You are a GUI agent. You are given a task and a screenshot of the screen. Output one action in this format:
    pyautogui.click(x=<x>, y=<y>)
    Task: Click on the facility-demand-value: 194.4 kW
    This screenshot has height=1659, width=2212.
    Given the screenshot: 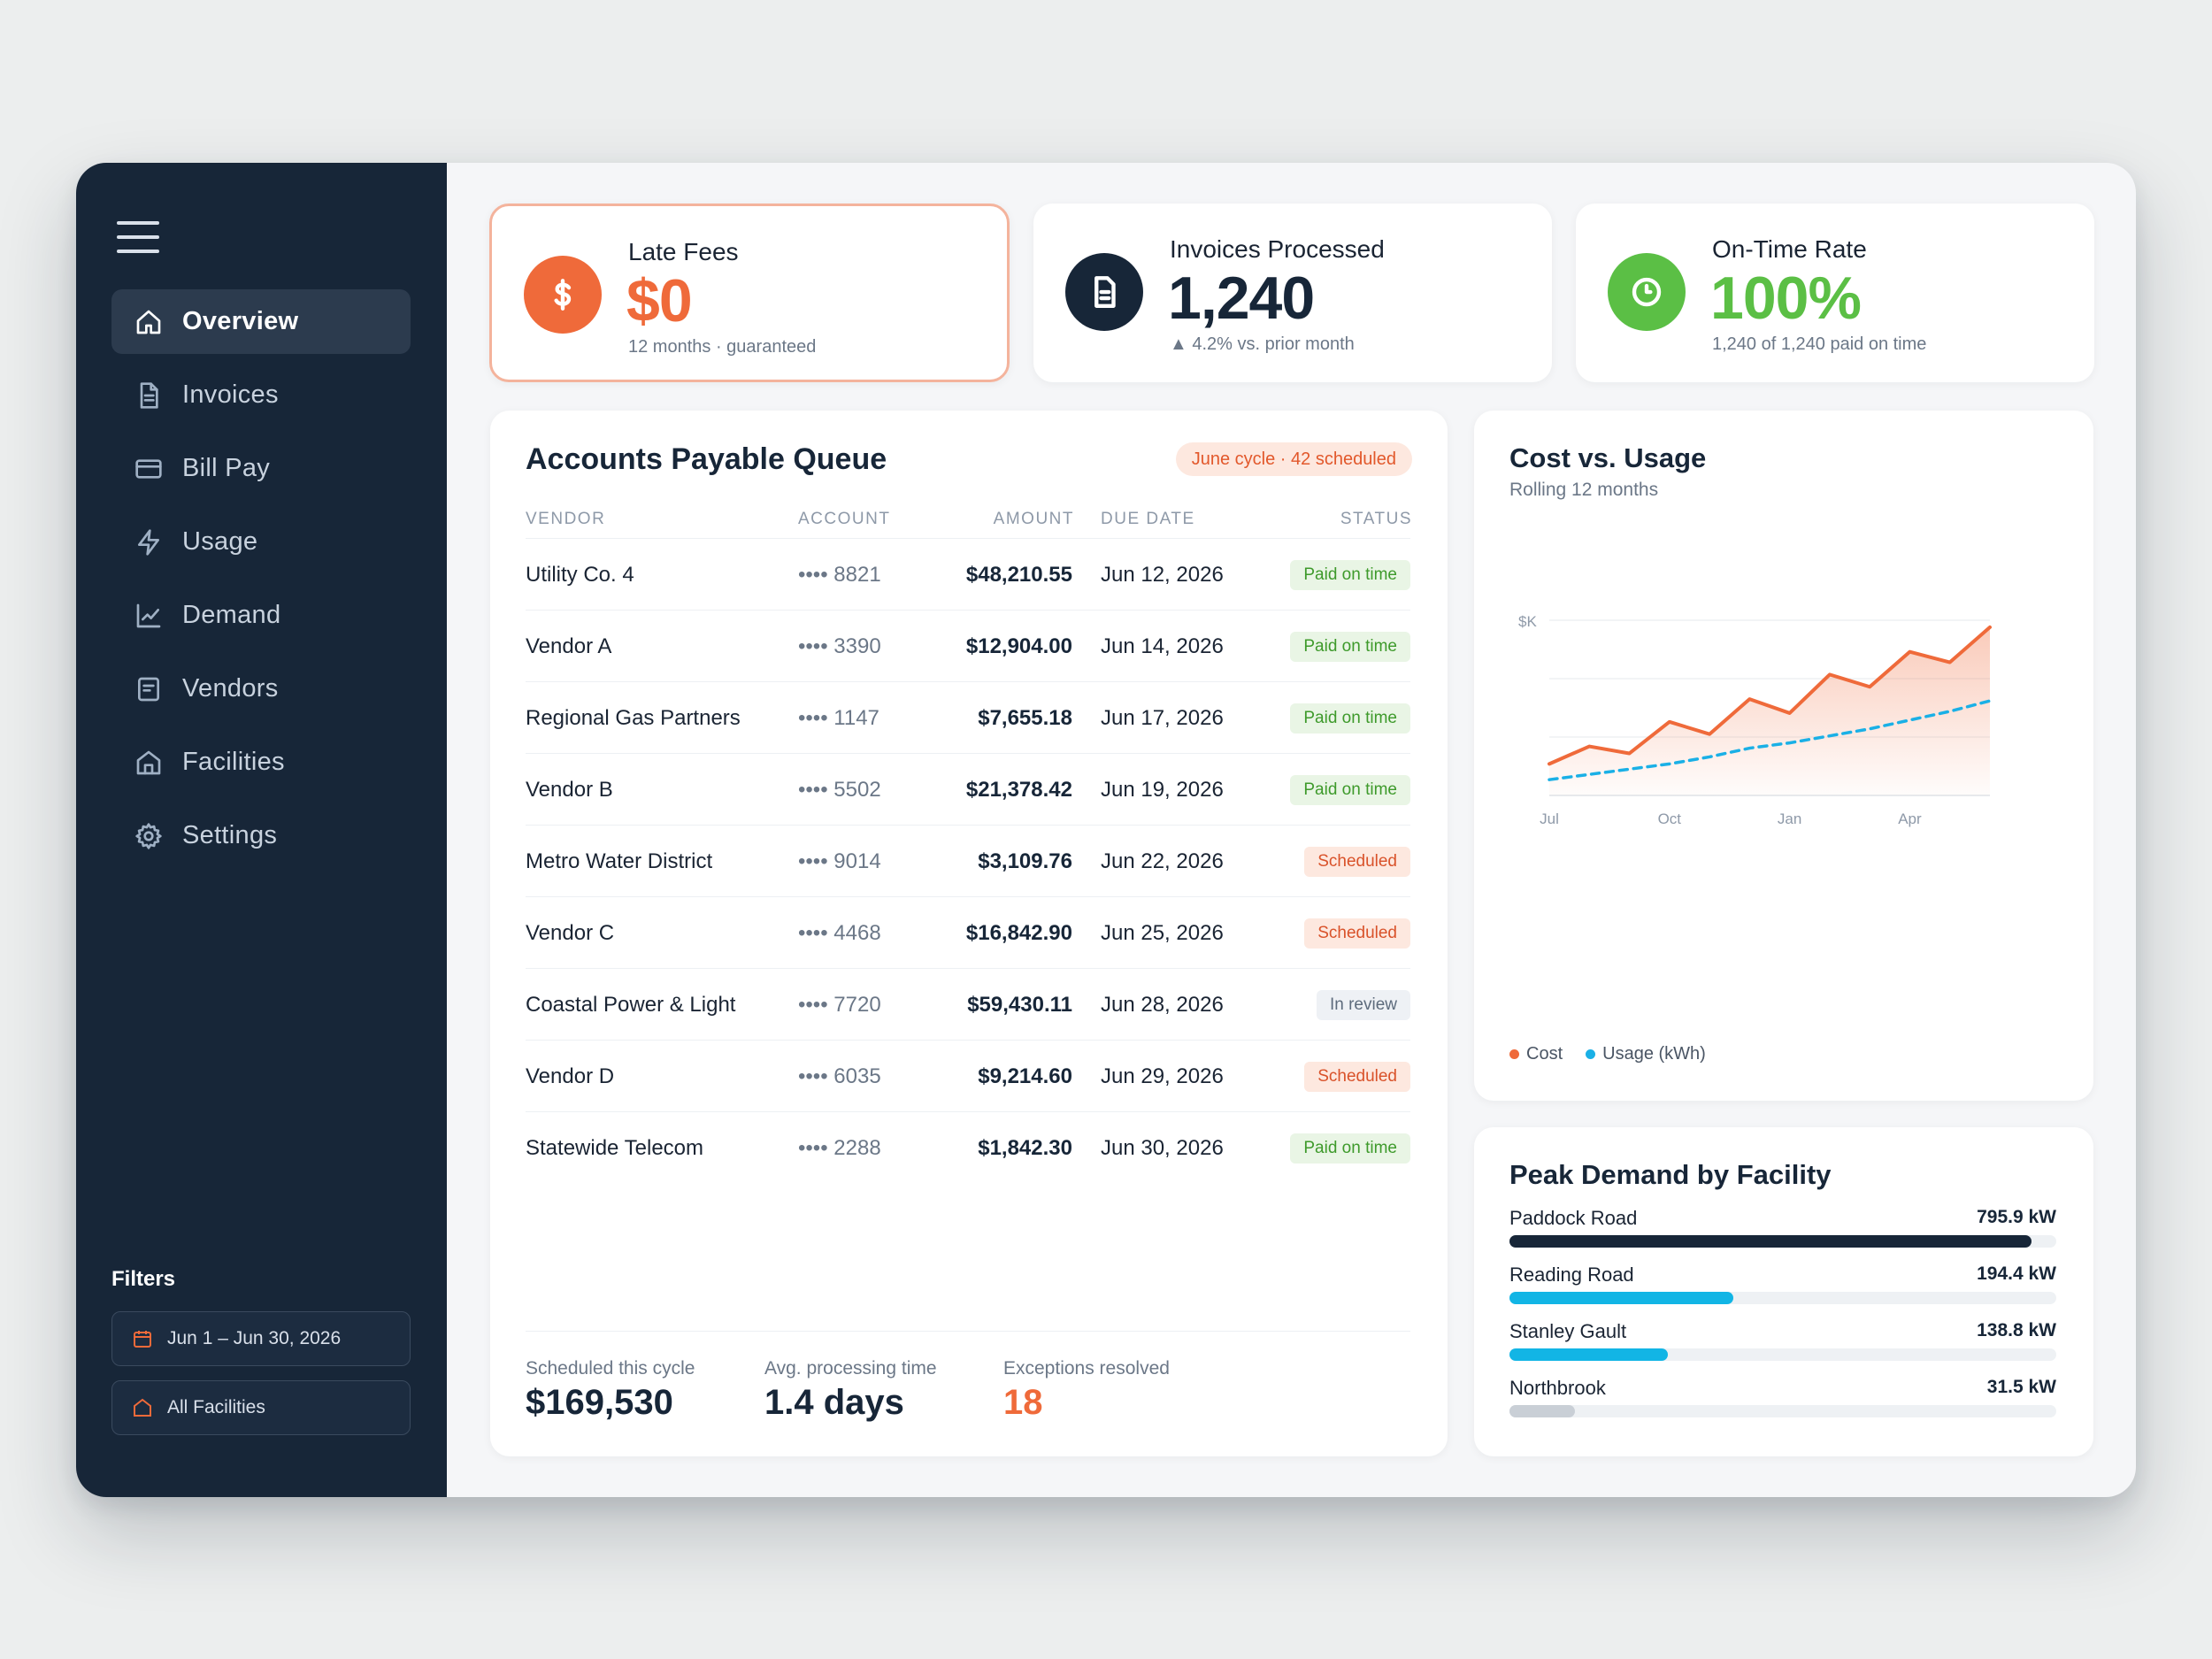 What is the action you would take?
    pyautogui.click(x=2017, y=1274)
    